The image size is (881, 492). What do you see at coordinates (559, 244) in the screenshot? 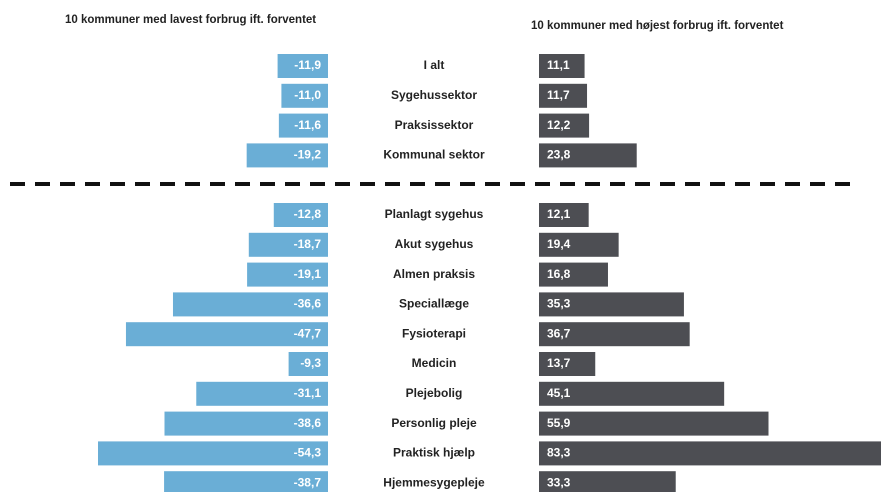
I see `value-label: 19,4` at bounding box center [559, 244].